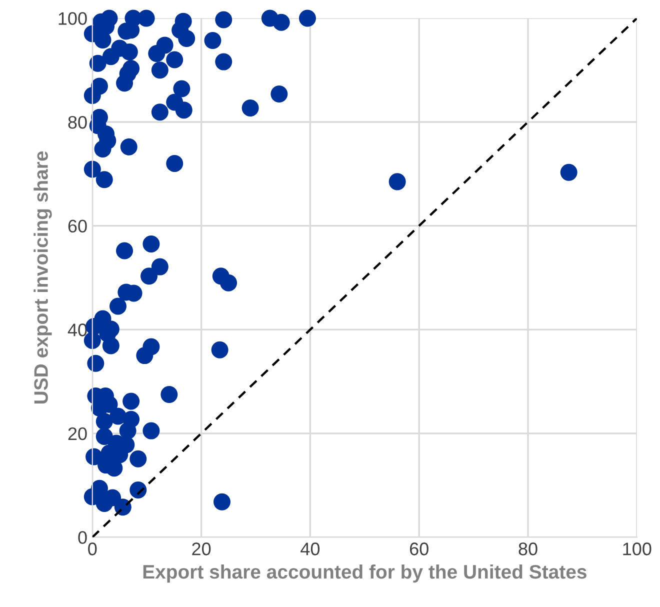 The width and height of the screenshot is (660, 607). Describe the element at coordinates (77, 122) in the screenshot. I see `y-tick-label: 80` at that location.